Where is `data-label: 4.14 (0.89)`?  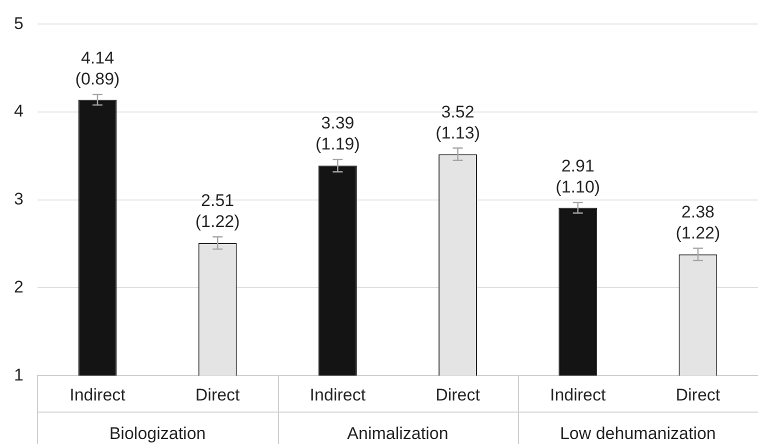
data-label: 4.14 (0.89) is located at coordinates (97, 68).